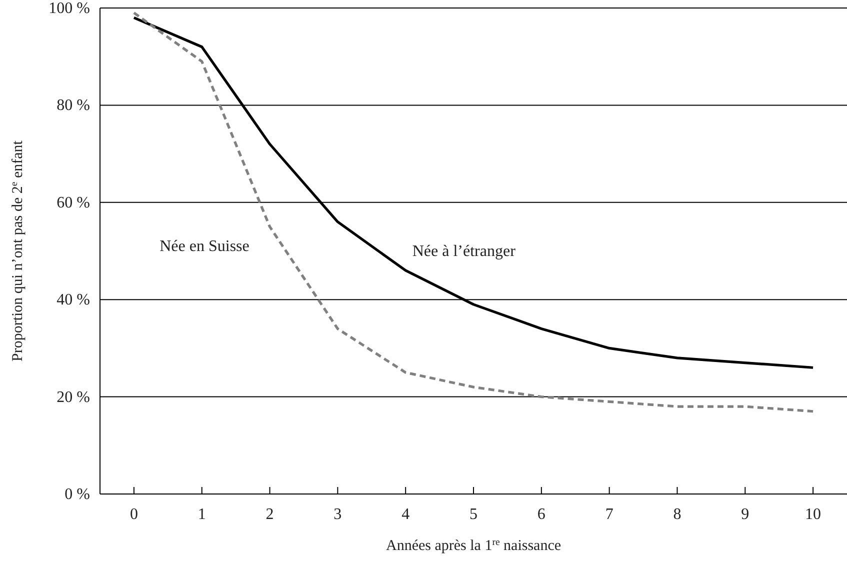 The height and width of the screenshot is (564, 847). What do you see at coordinates (73, 203) in the screenshot?
I see `y-tick-label: 60 %` at bounding box center [73, 203].